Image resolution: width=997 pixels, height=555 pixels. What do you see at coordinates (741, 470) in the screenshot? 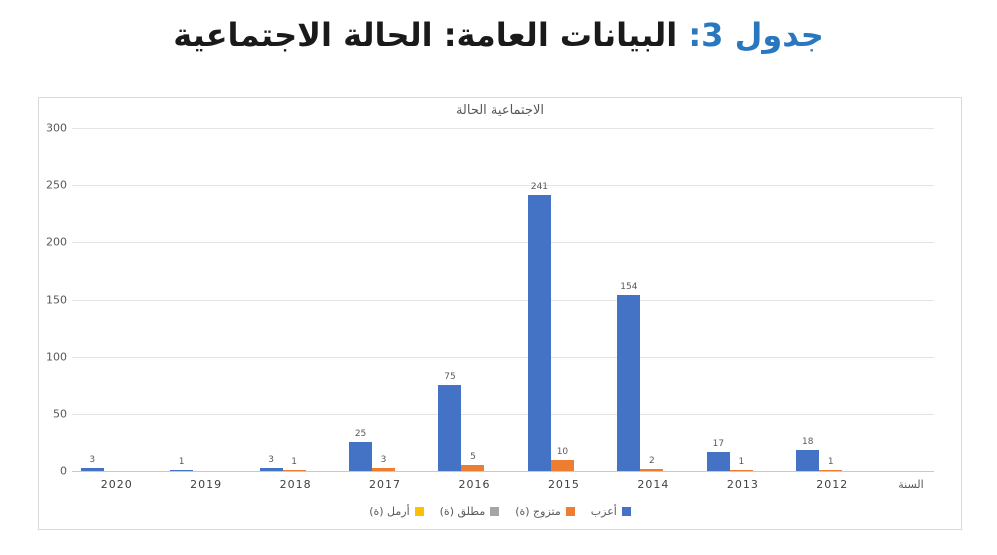
I see `bar-series2-2013` at bounding box center [741, 470].